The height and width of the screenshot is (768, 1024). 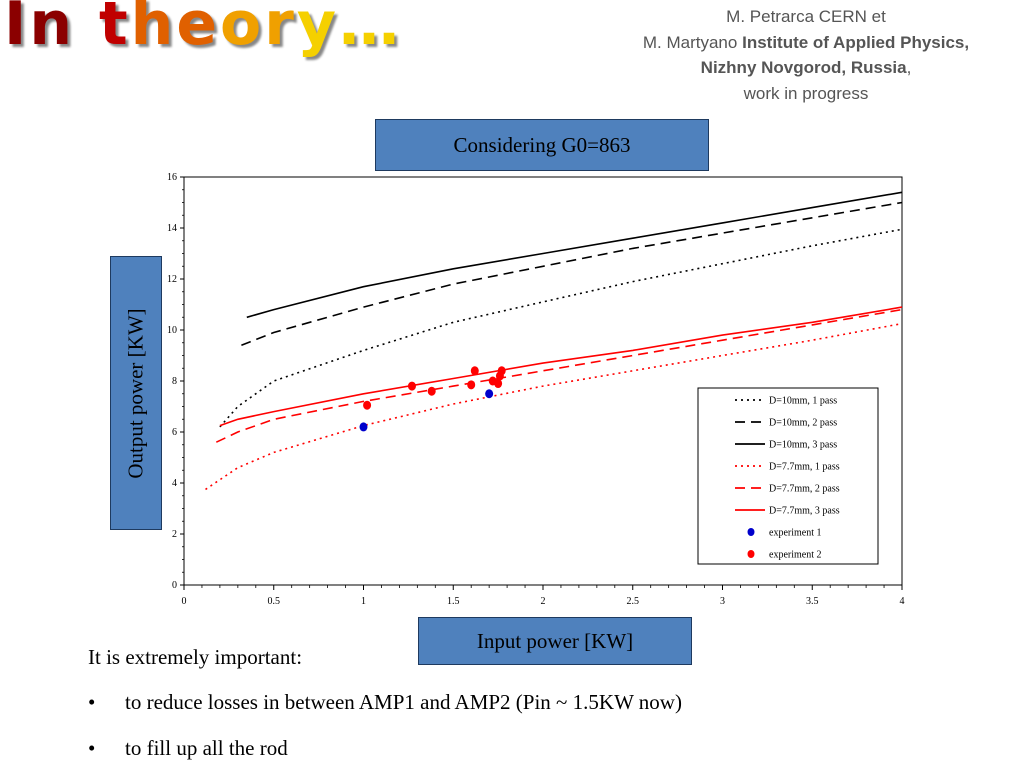 I want to click on author-institute: Institute of Applied Physics,, so click(x=856, y=42).